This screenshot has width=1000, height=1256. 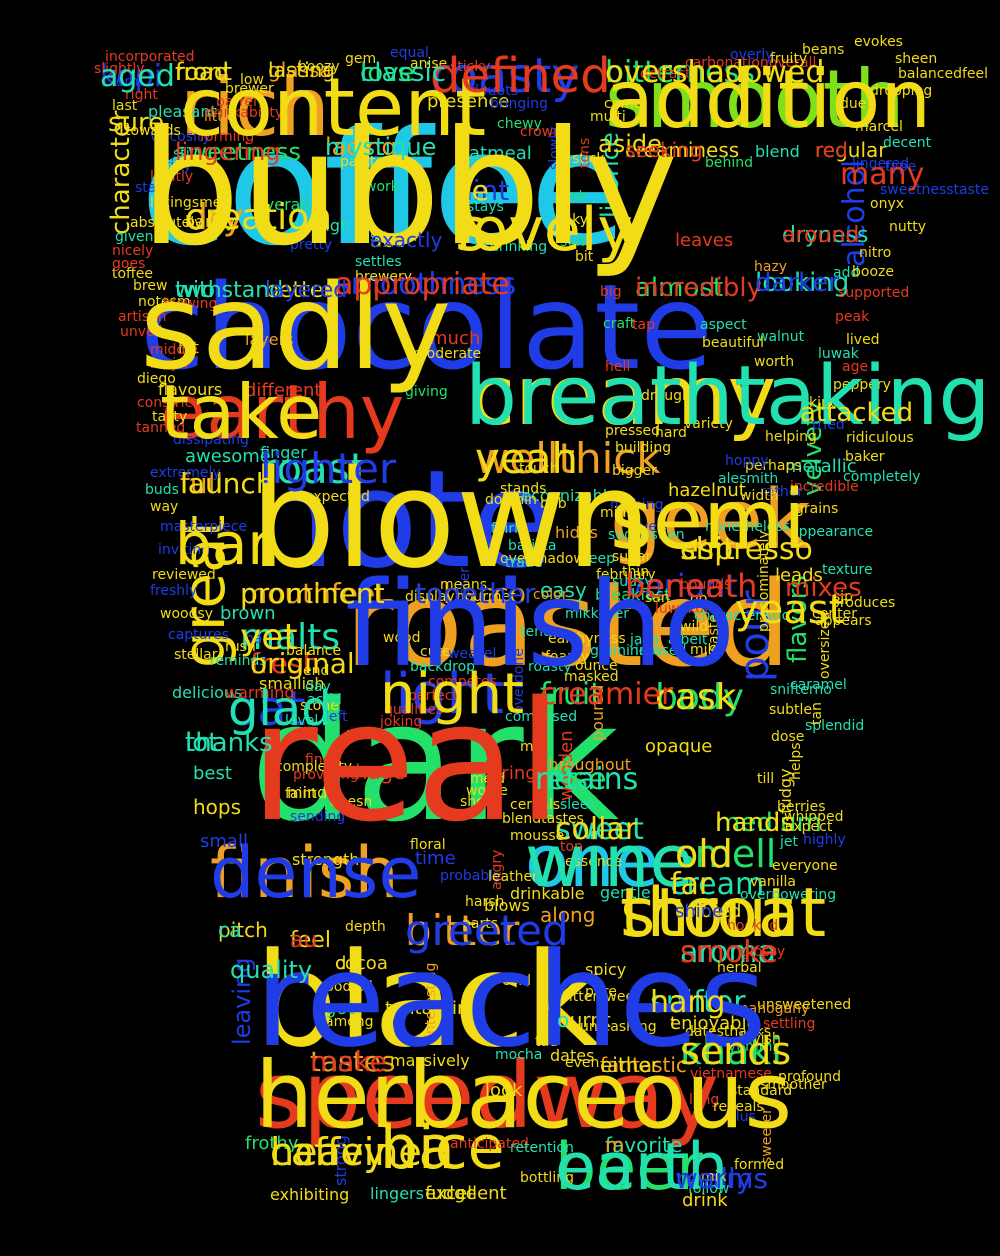 I want to click on word-doubts: doubts, so click(x=494, y=91).